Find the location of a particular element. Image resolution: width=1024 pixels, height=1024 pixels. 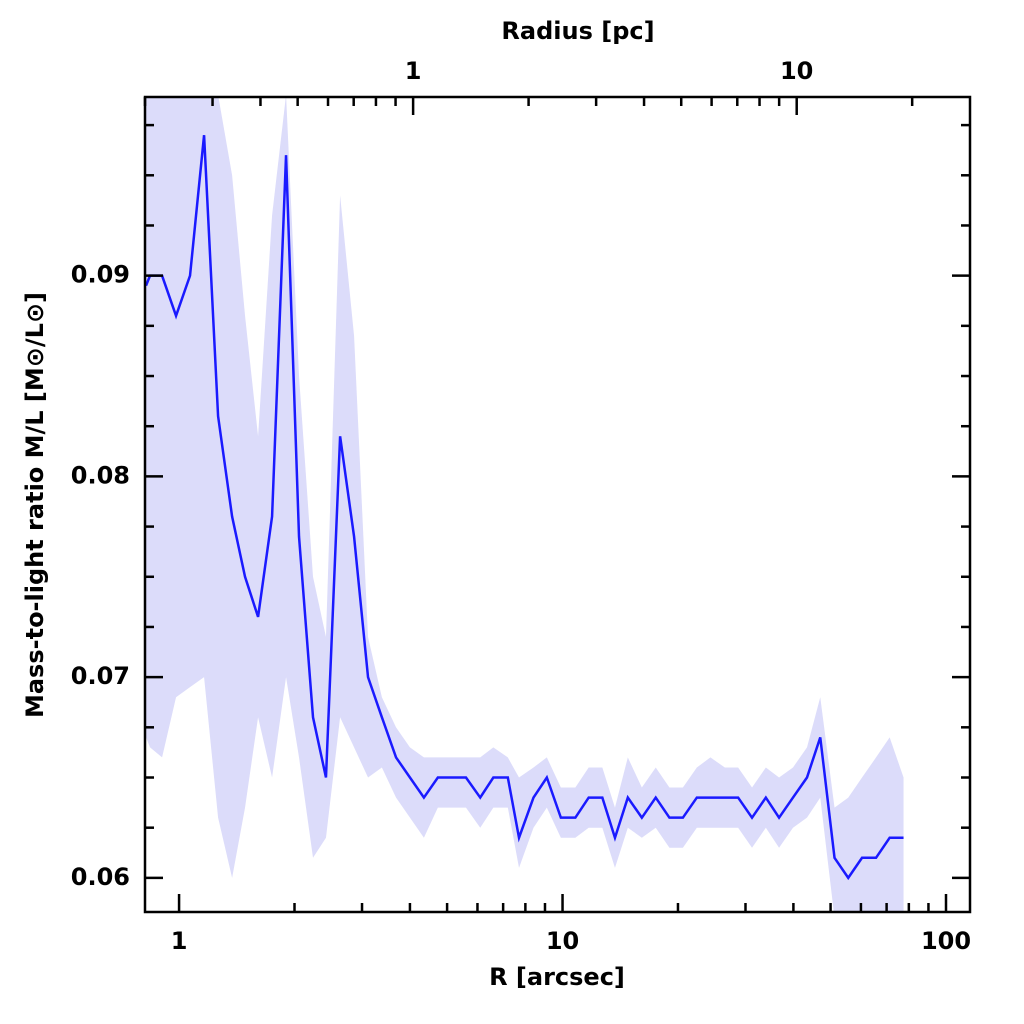

top-axis-title: Radius [pc] is located at coordinates (577, 31).